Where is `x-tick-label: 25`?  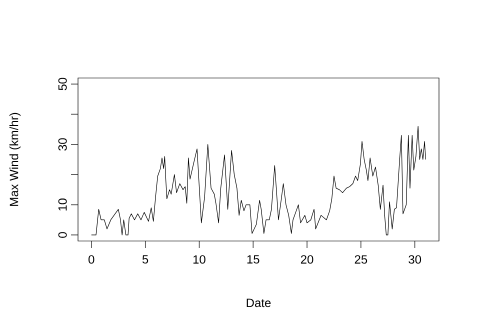
x-tick-label: 25 is located at coordinates (361, 259).